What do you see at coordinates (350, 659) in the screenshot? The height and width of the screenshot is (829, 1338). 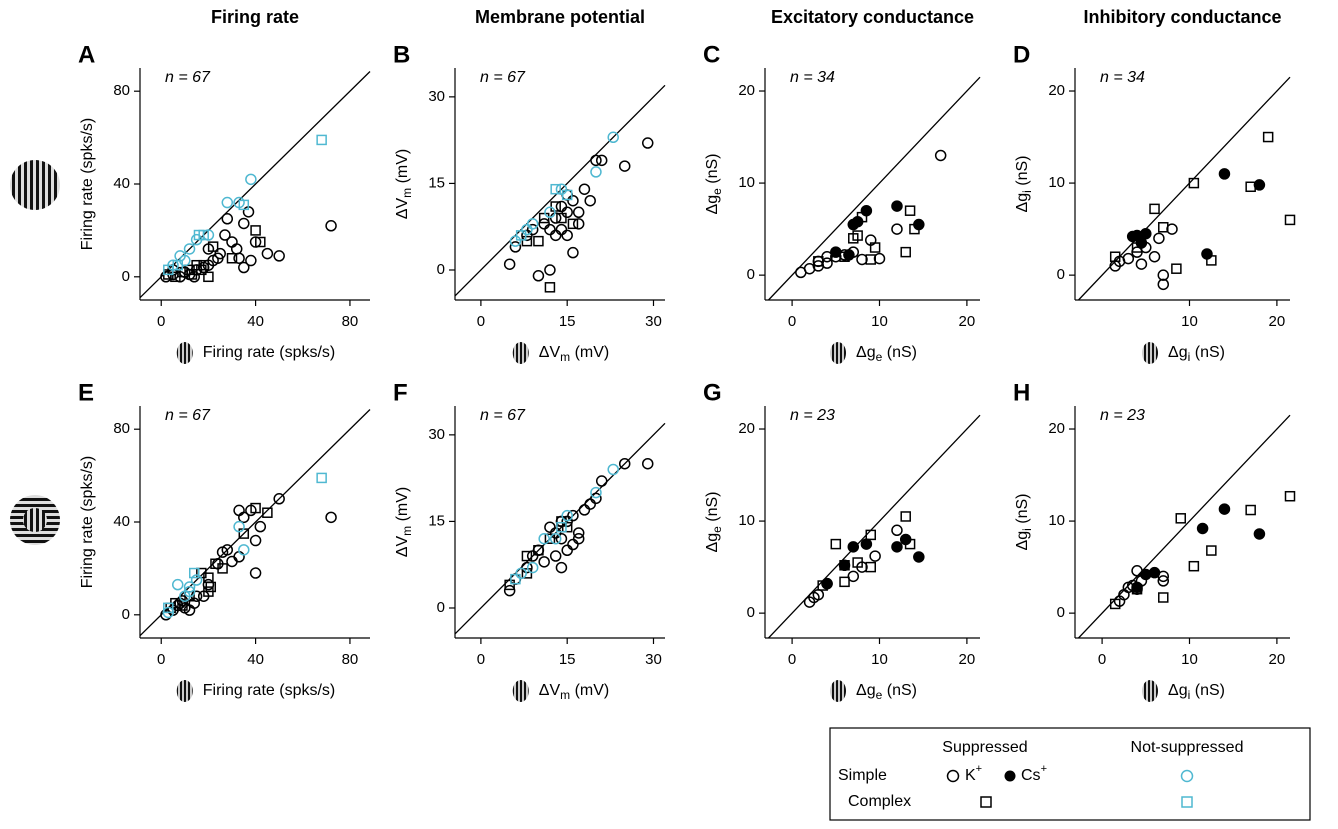 I see `x-tick-label: 80` at bounding box center [350, 659].